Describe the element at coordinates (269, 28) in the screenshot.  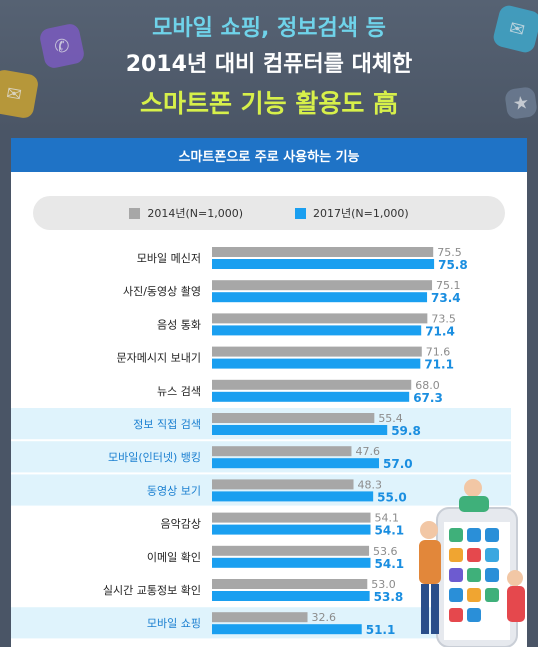
I see `headline-line-1: 모바일 쇼핑, 정보검색 등` at that location.